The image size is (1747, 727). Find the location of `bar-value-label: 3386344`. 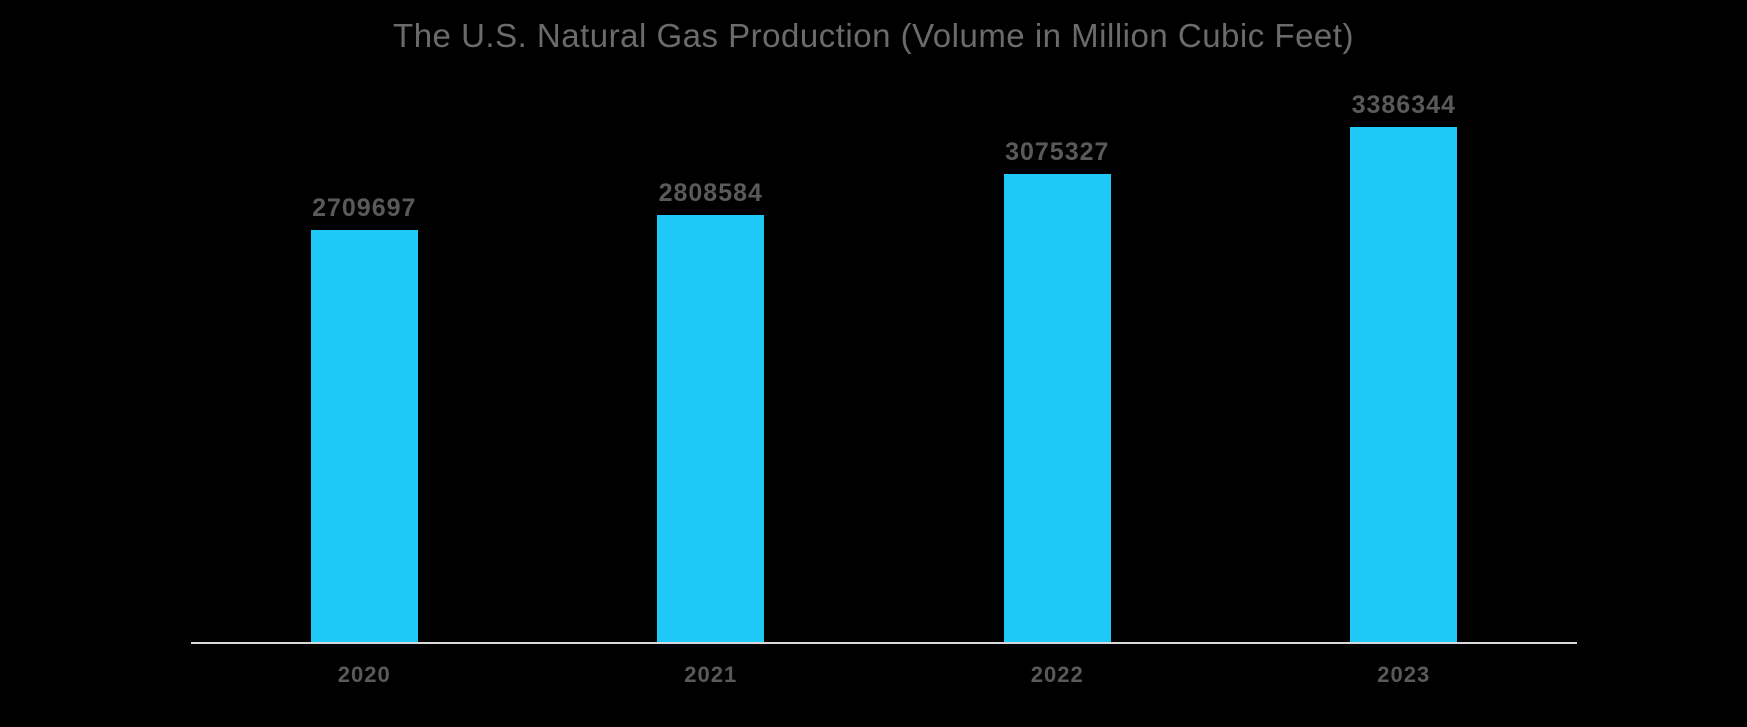

bar-value-label: 3386344 is located at coordinates (1403, 105).